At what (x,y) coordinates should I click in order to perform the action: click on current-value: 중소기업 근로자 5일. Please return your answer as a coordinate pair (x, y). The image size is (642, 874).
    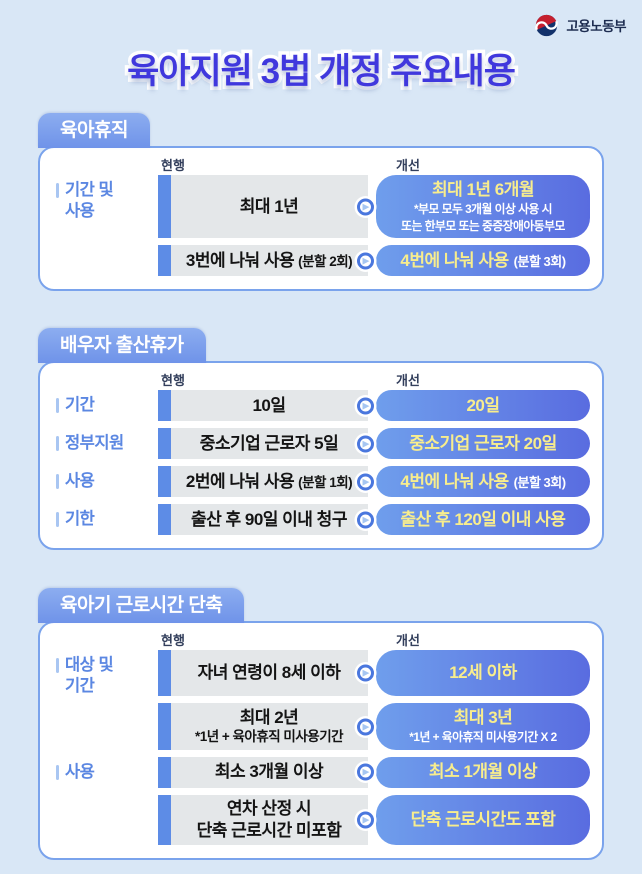
    Looking at the image, I should click on (263, 444).